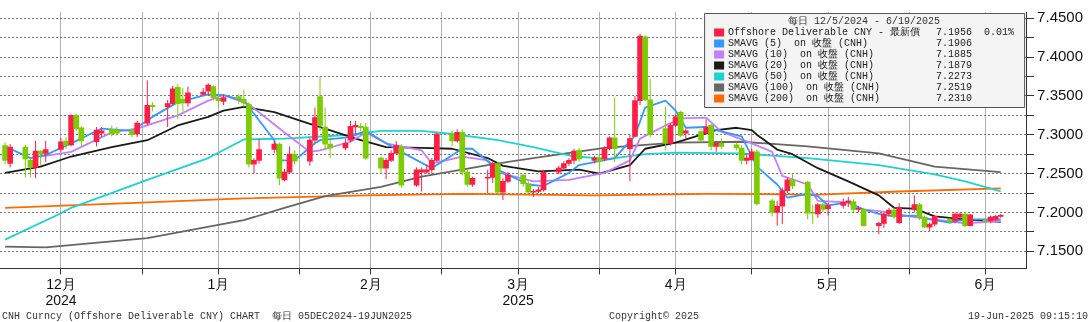  I want to click on annotation: 7.1879, so click(954, 66).